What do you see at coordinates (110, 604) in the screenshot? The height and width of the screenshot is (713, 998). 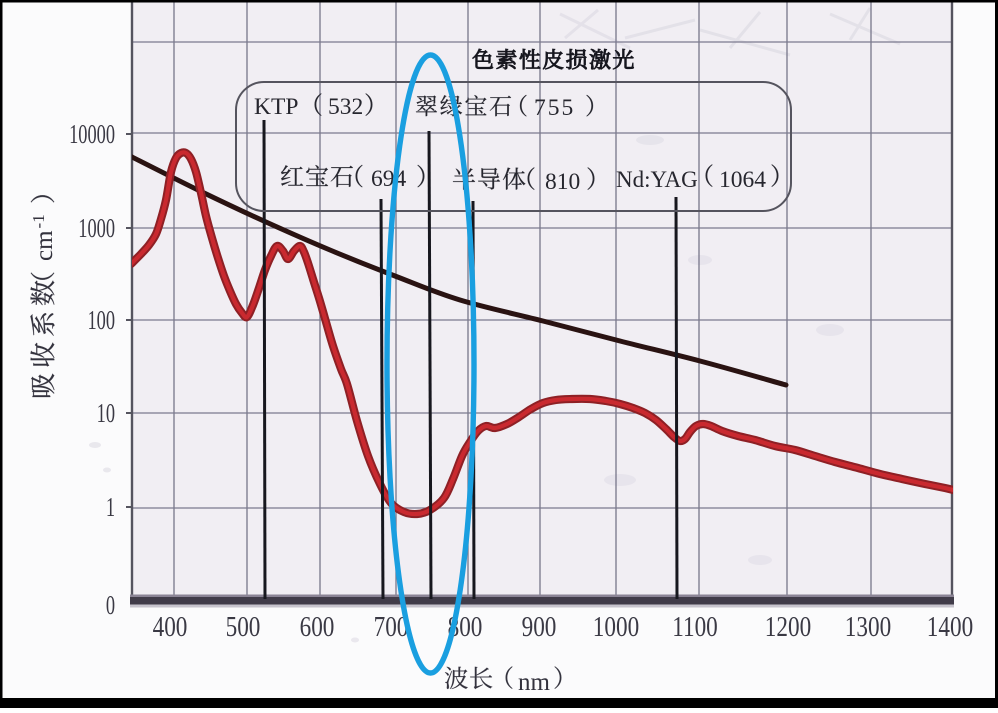 I see `svg-text: 0` at bounding box center [110, 604].